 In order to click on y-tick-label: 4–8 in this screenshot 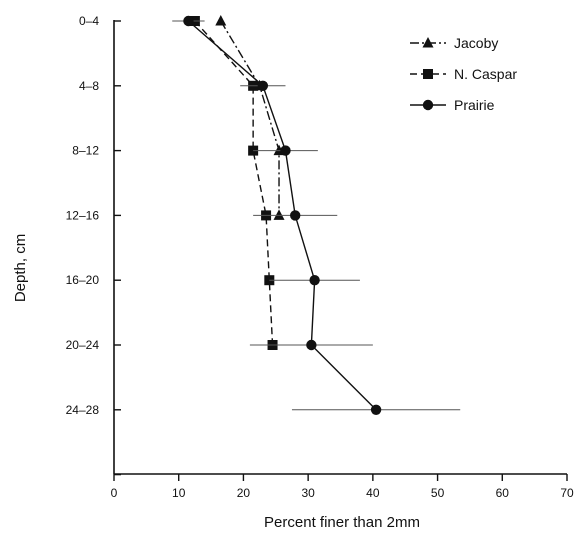, I will do `click(89, 86)`.